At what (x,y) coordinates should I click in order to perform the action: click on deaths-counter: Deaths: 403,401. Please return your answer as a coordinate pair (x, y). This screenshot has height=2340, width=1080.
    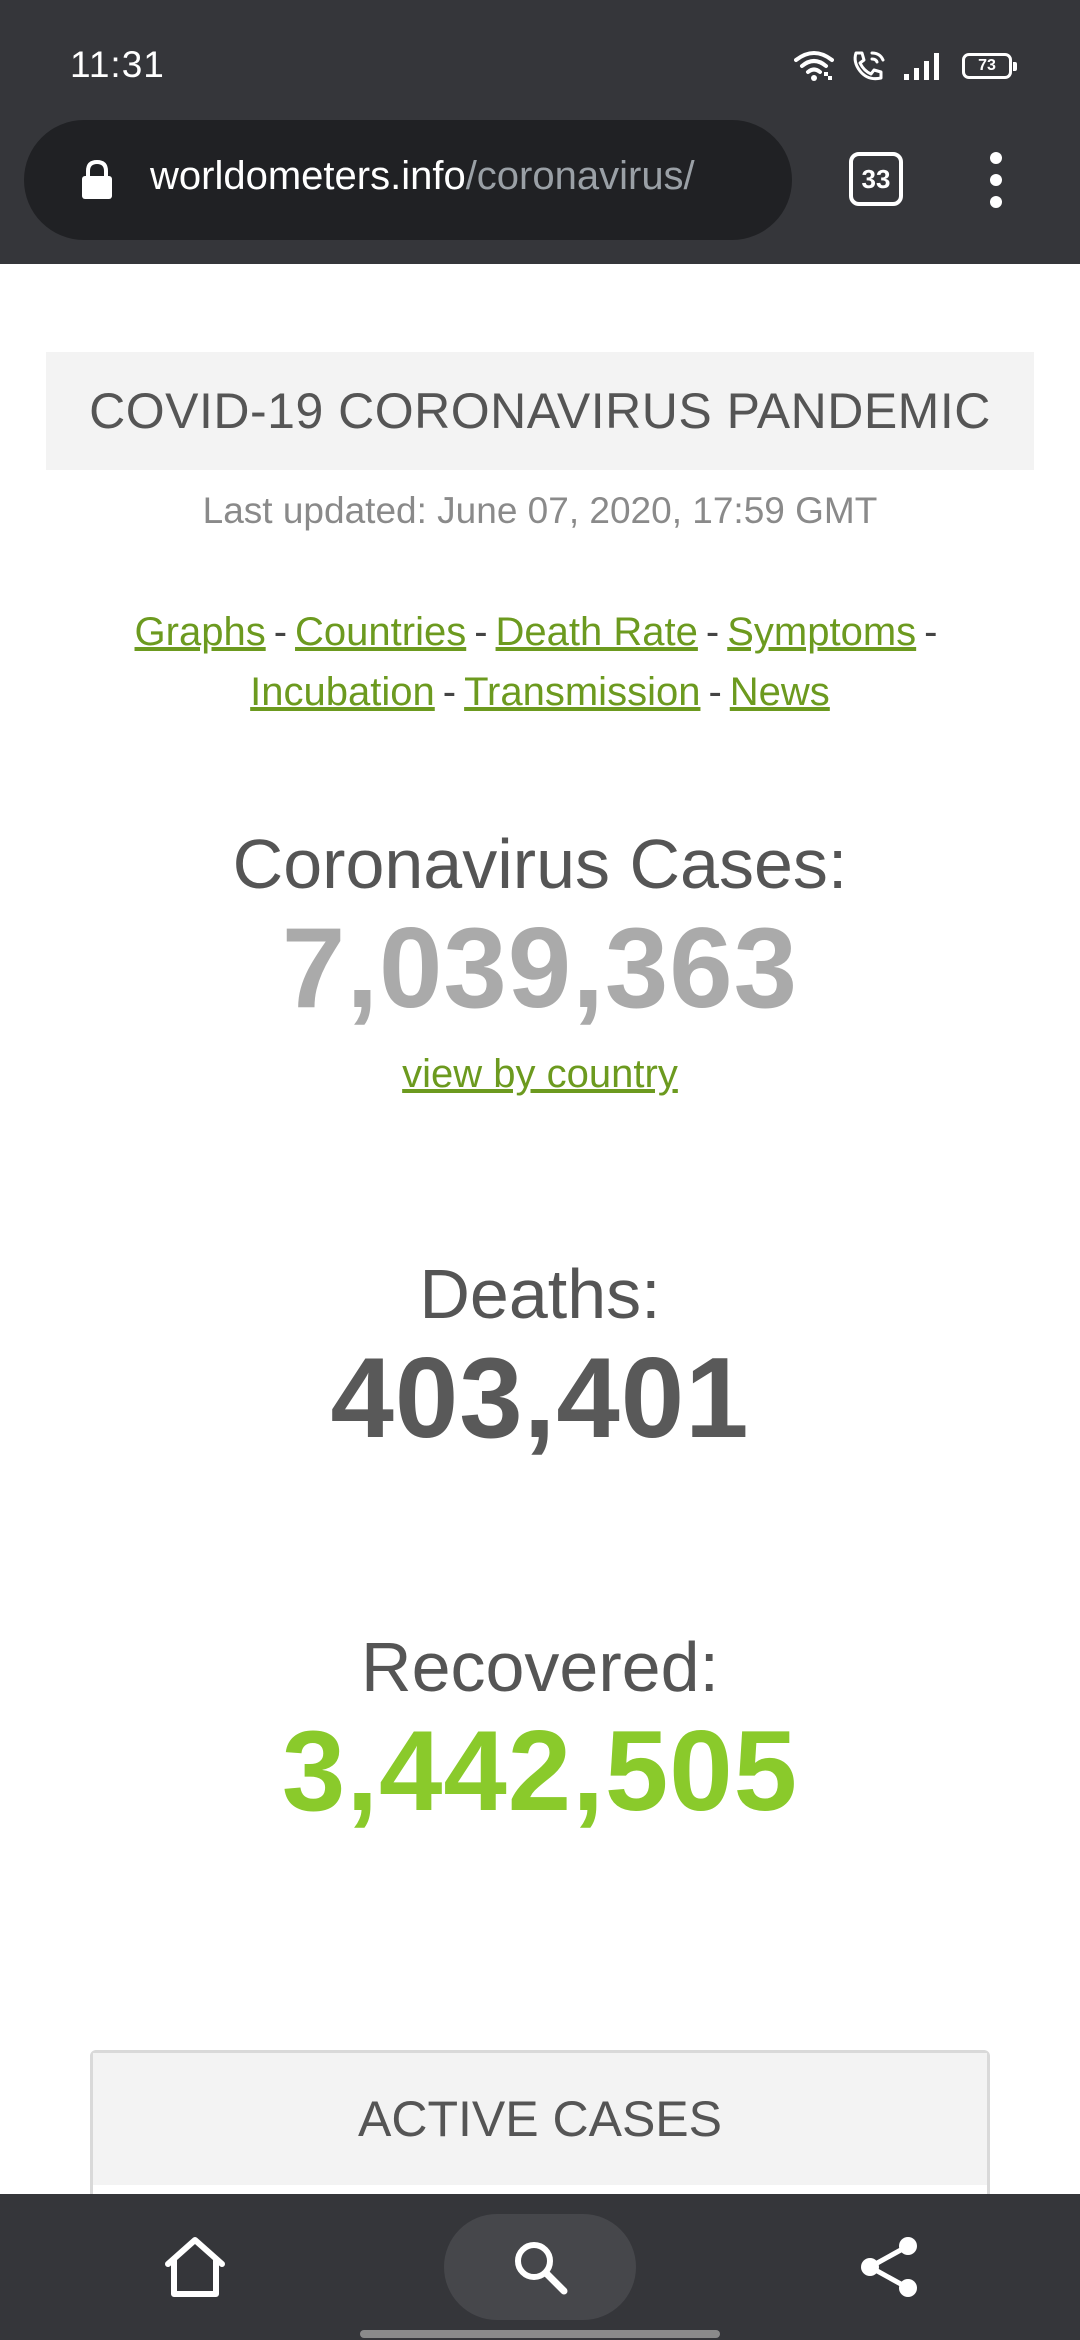
    Looking at the image, I should click on (540, 1359).